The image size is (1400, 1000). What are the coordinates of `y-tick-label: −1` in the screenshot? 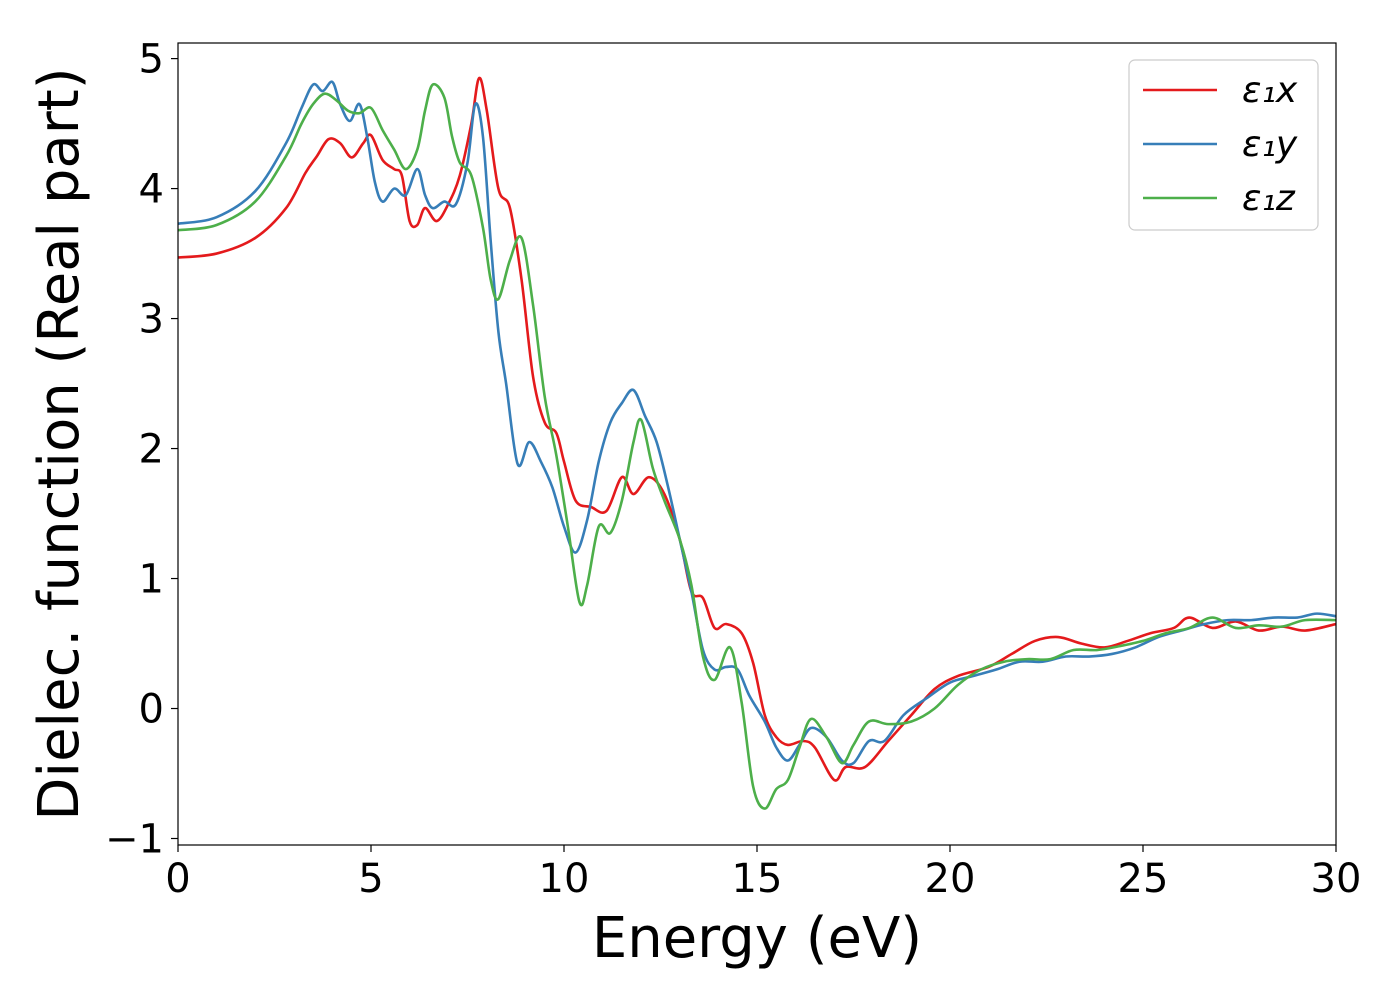 It's located at (134, 840).